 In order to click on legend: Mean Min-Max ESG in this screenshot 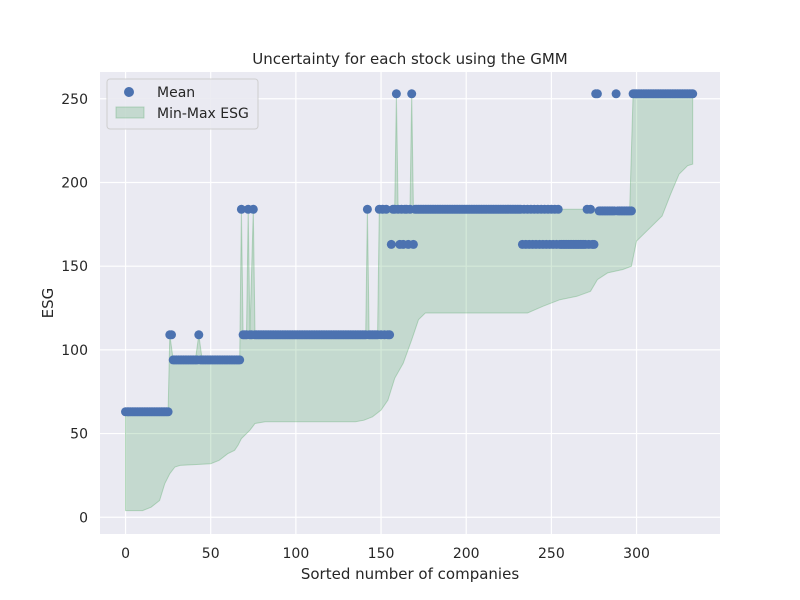, I will do `click(182, 104)`.